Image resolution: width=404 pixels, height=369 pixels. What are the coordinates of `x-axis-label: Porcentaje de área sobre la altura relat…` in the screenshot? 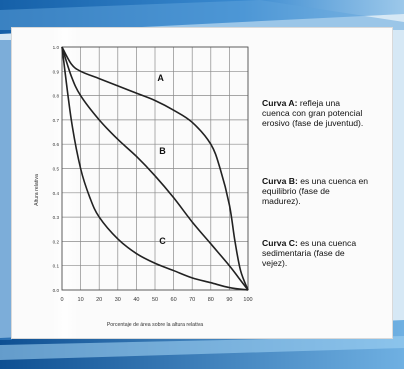 It's located at (155, 325).